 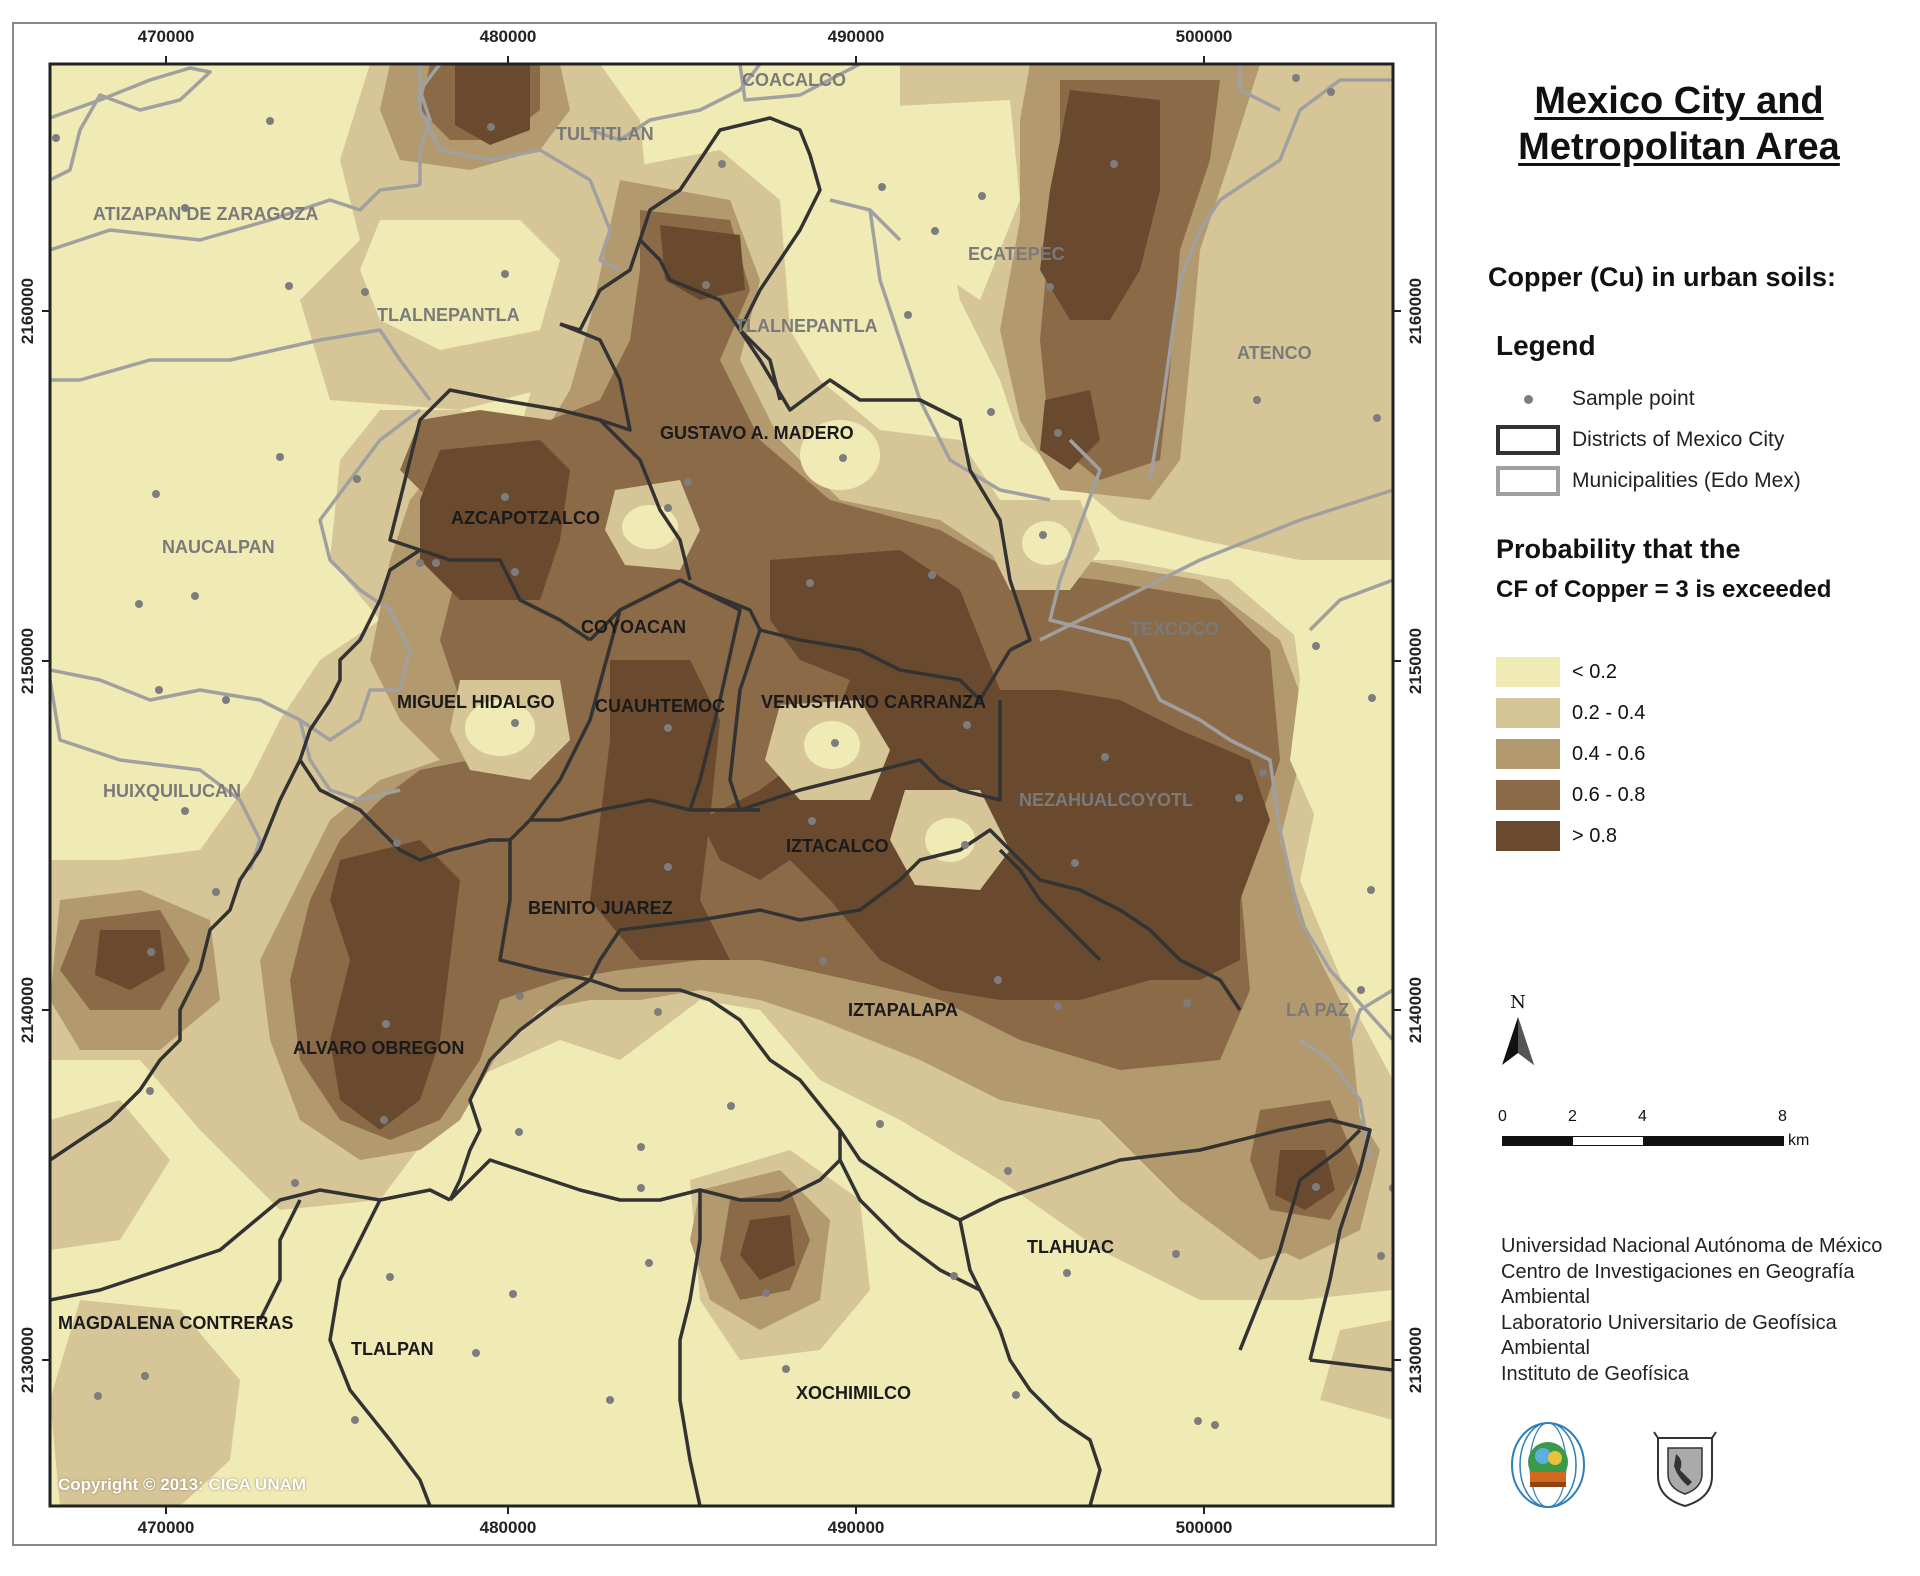 What do you see at coordinates (166, 36) in the screenshot?
I see `x-tick-top: 470000` at bounding box center [166, 36].